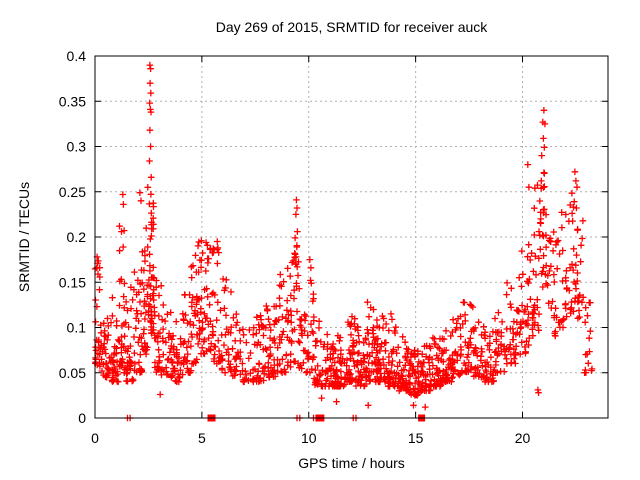 This screenshot has height=480, width=640. What do you see at coordinates (523, 438) in the screenshot?
I see `x-tick-label: 20` at bounding box center [523, 438].